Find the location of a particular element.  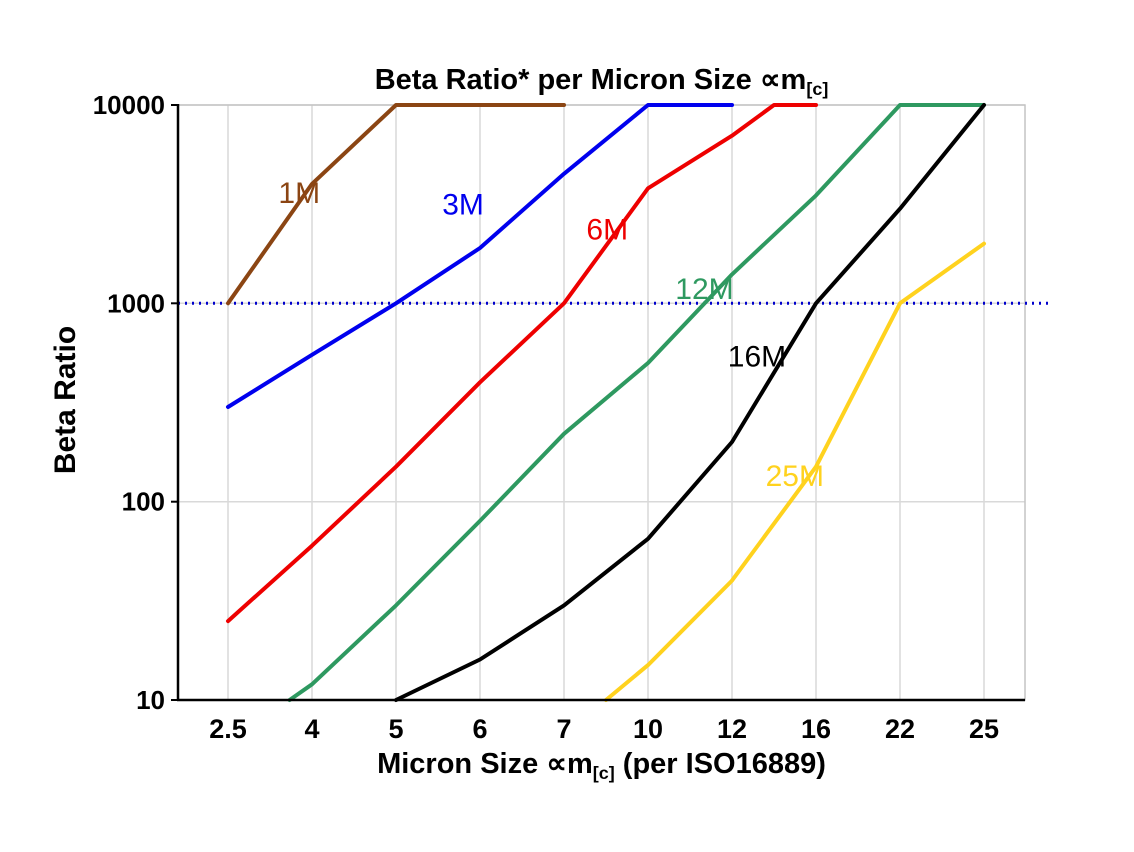

x-tick-label: 12 is located at coordinates (732, 729).